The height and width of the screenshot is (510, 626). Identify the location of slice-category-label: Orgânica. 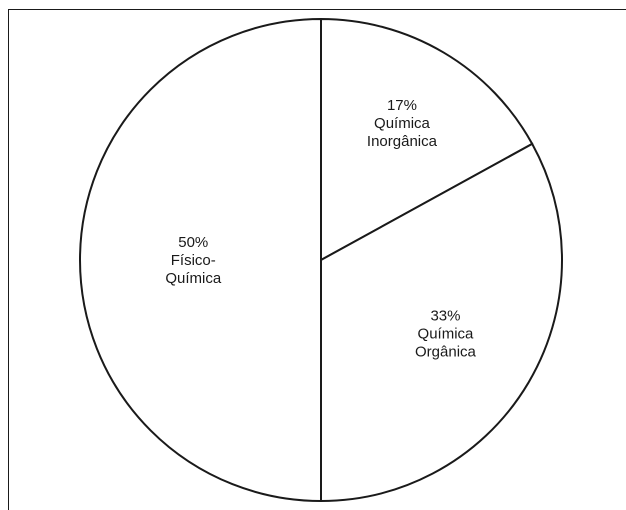
(446, 352).